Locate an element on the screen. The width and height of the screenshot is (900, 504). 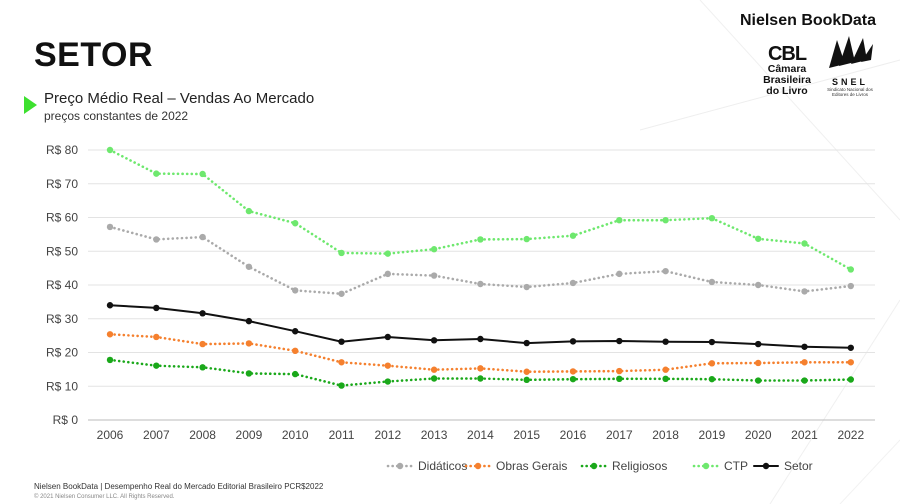
x-tick-label: 2017 is located at coordinates (619, 435).